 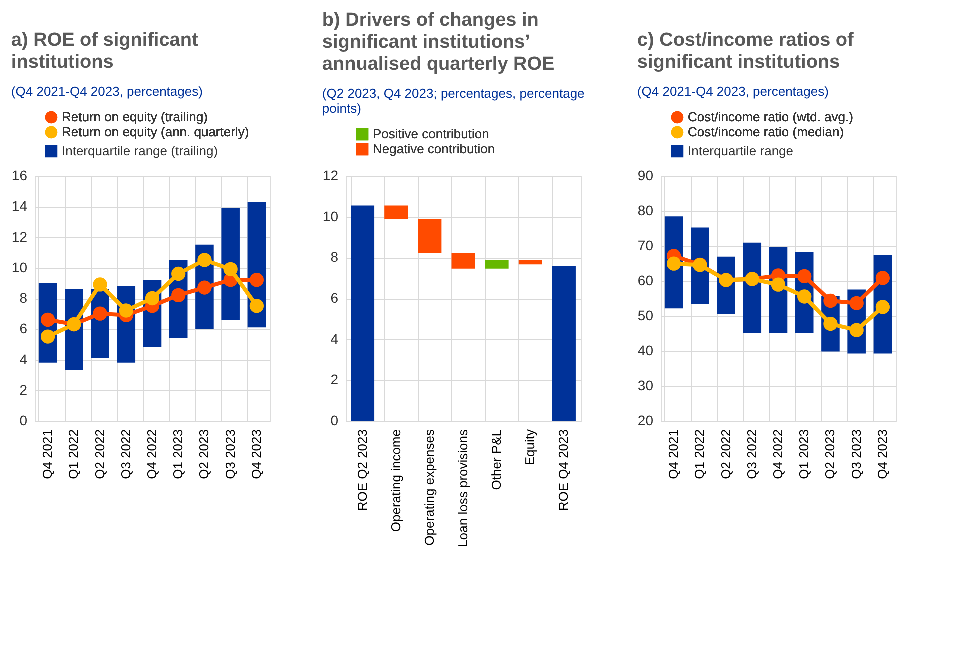 What do you see at coordinates (646, 386) in the screenshot?
I see `y-tick-label: 30` at bounding box center [646, 386].